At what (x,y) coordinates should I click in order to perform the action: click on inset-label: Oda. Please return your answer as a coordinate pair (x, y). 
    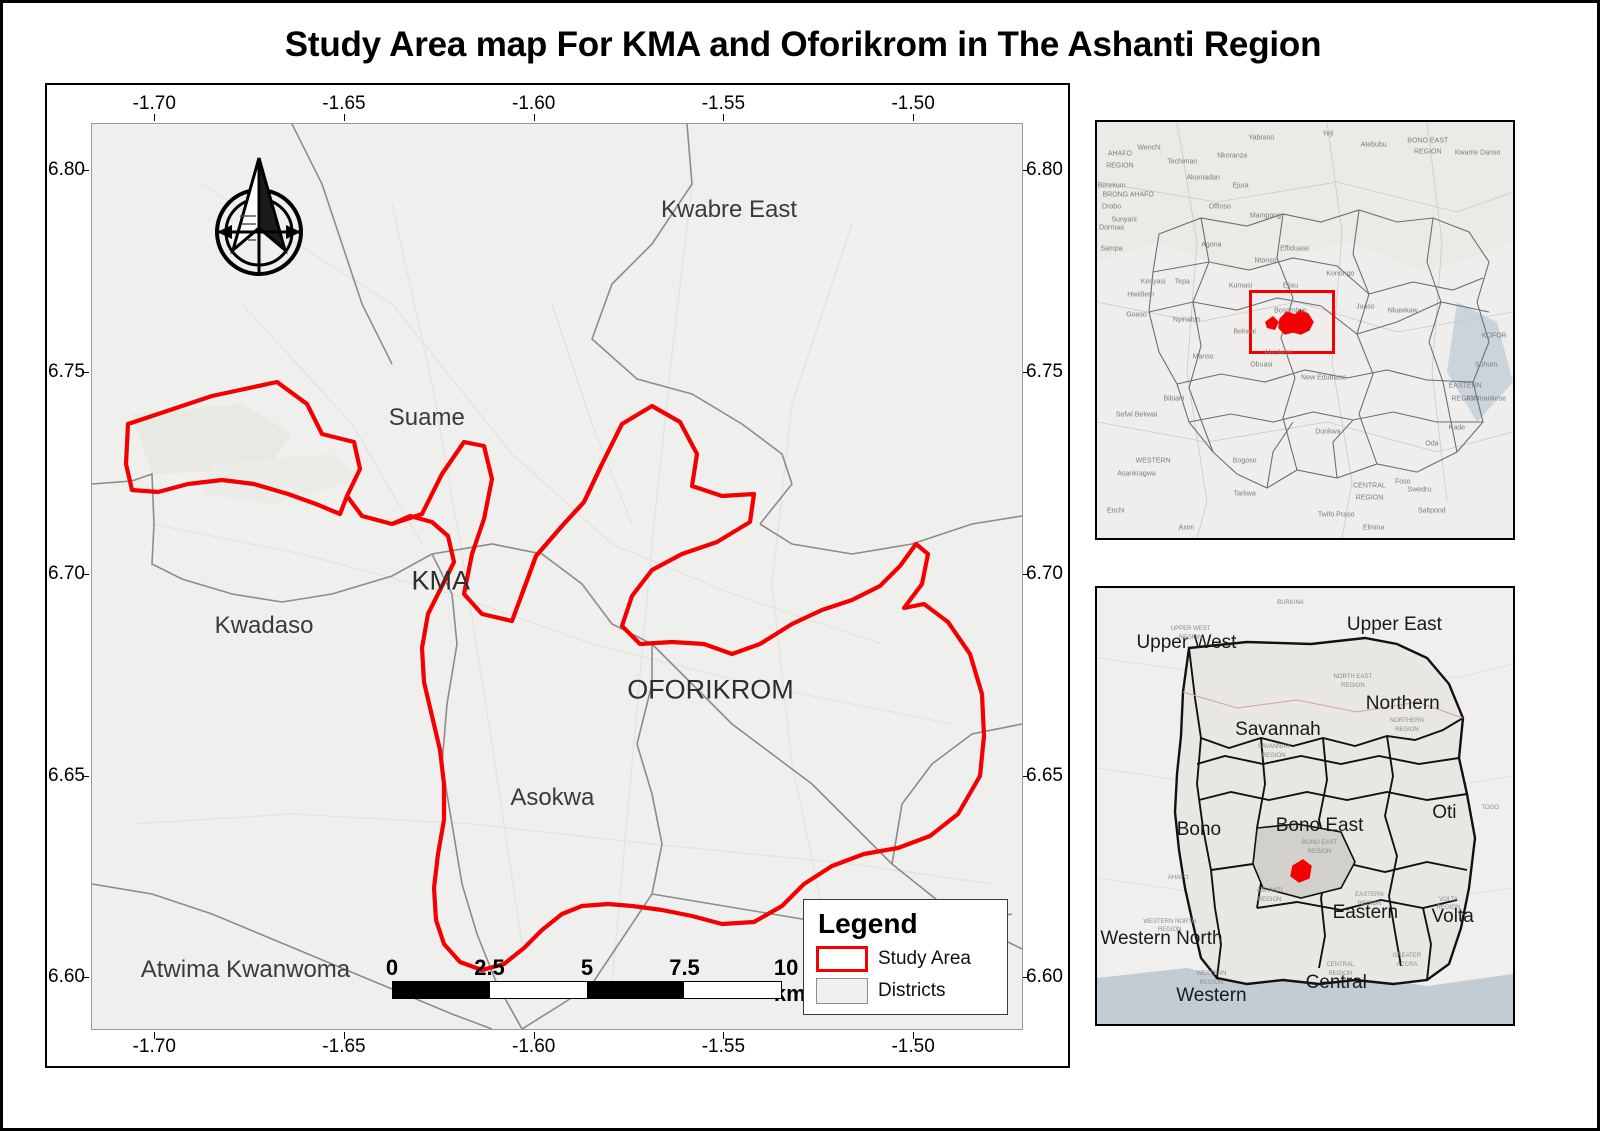
    Looking at the image, I should click on (1432, 444).